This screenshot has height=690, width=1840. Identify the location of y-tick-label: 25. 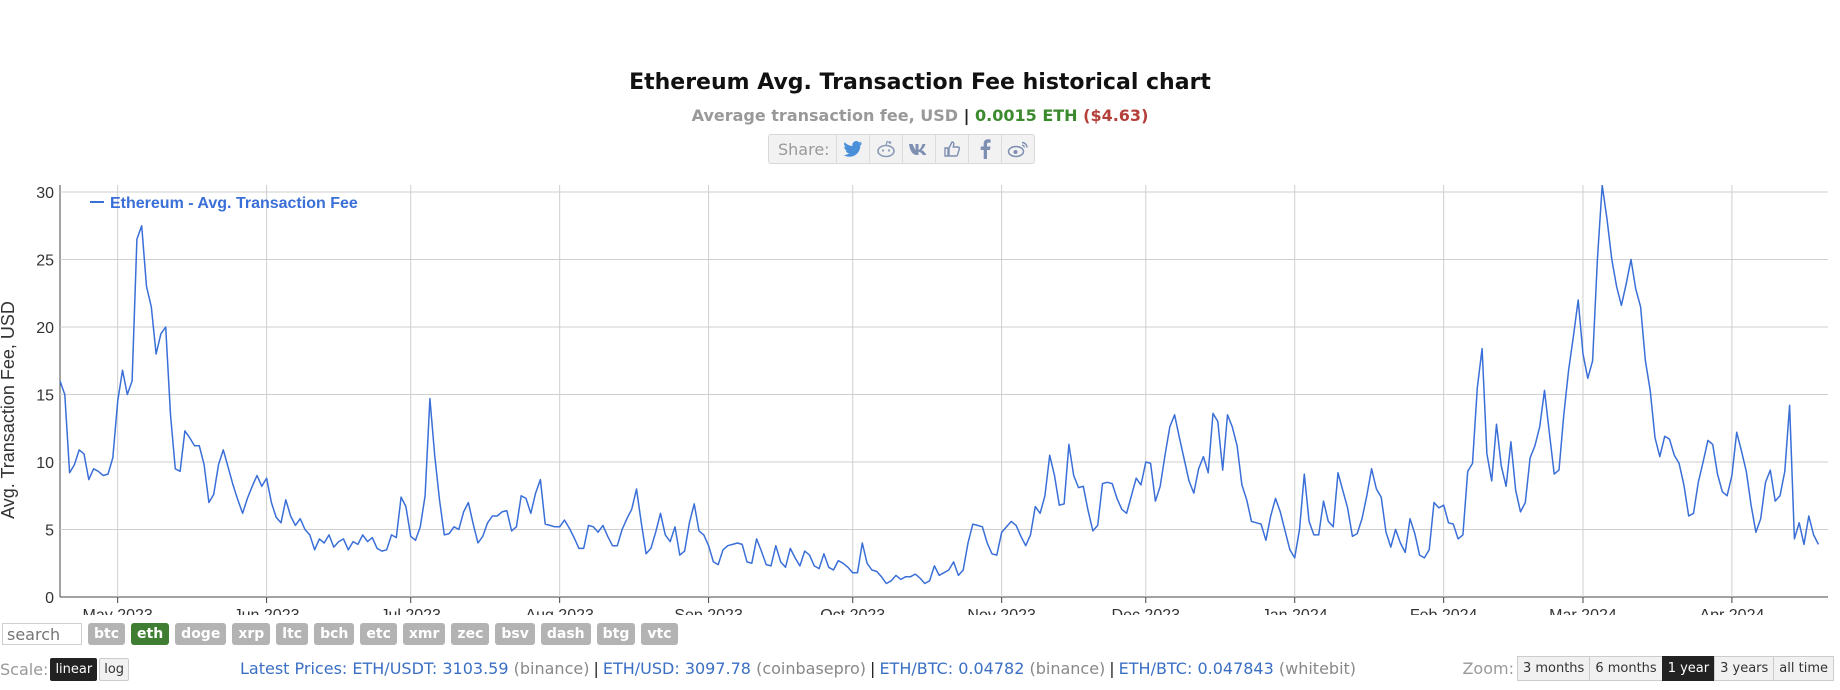
(45, 261).